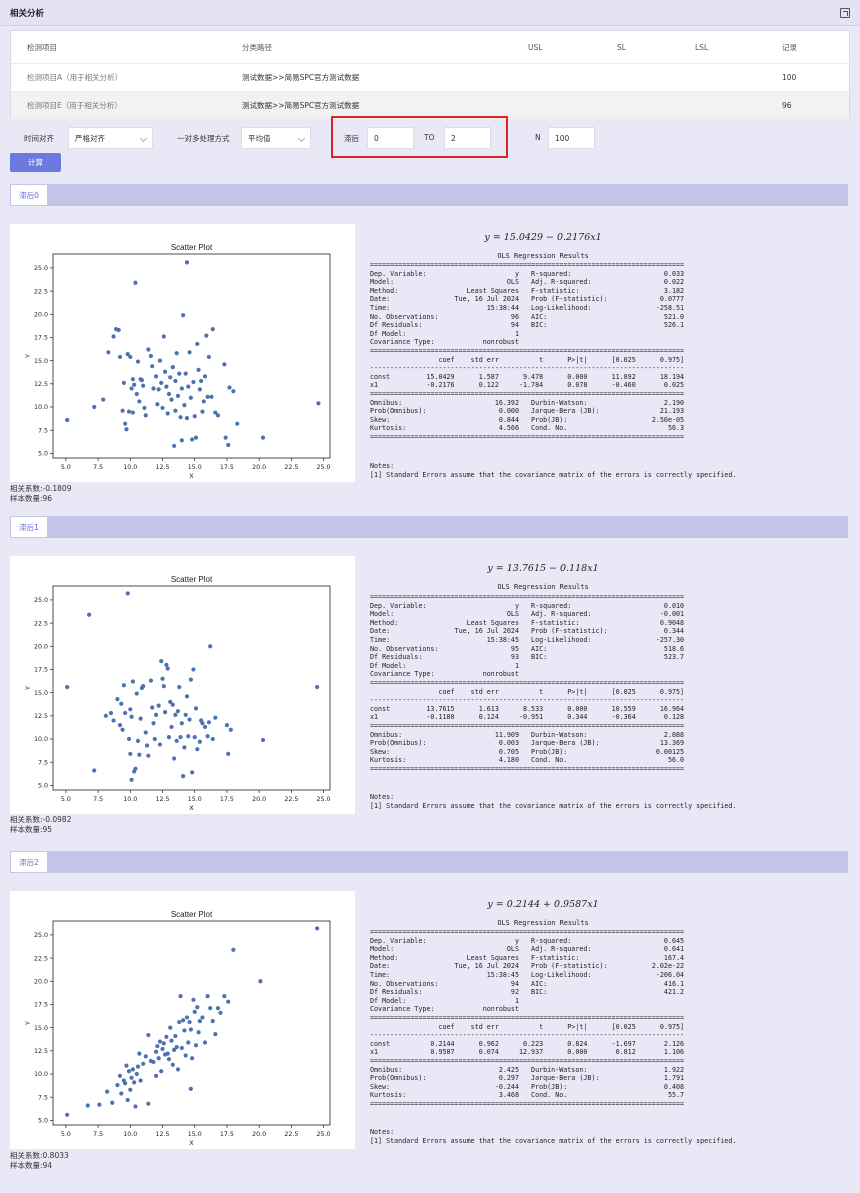  What do you see at coordinates (75, 77) in the screenshot?
I see `cell-item: 检测项目A（用于相关分析）` at bounding box center [75, 77].